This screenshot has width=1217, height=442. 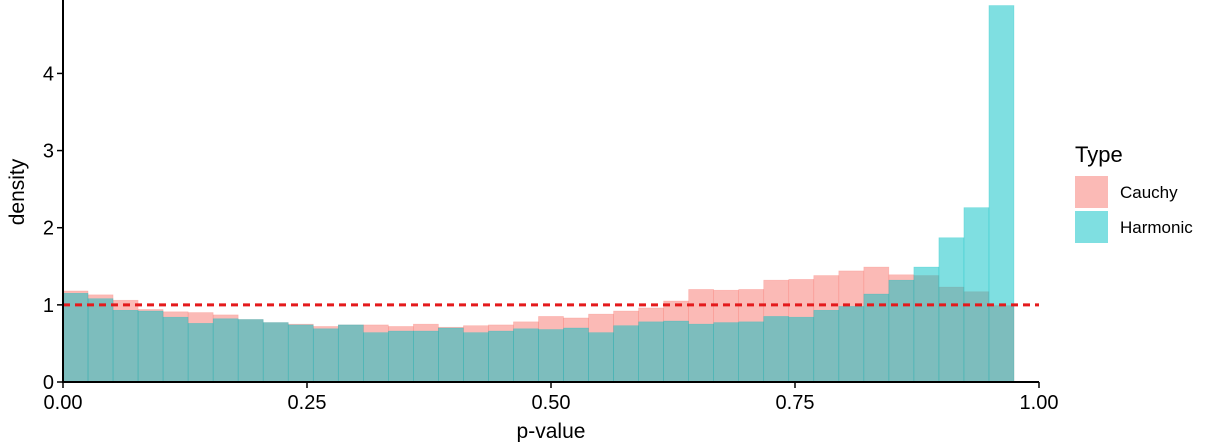 I want to click on y-tick-label-3: 3, so click(x=48, y=152).